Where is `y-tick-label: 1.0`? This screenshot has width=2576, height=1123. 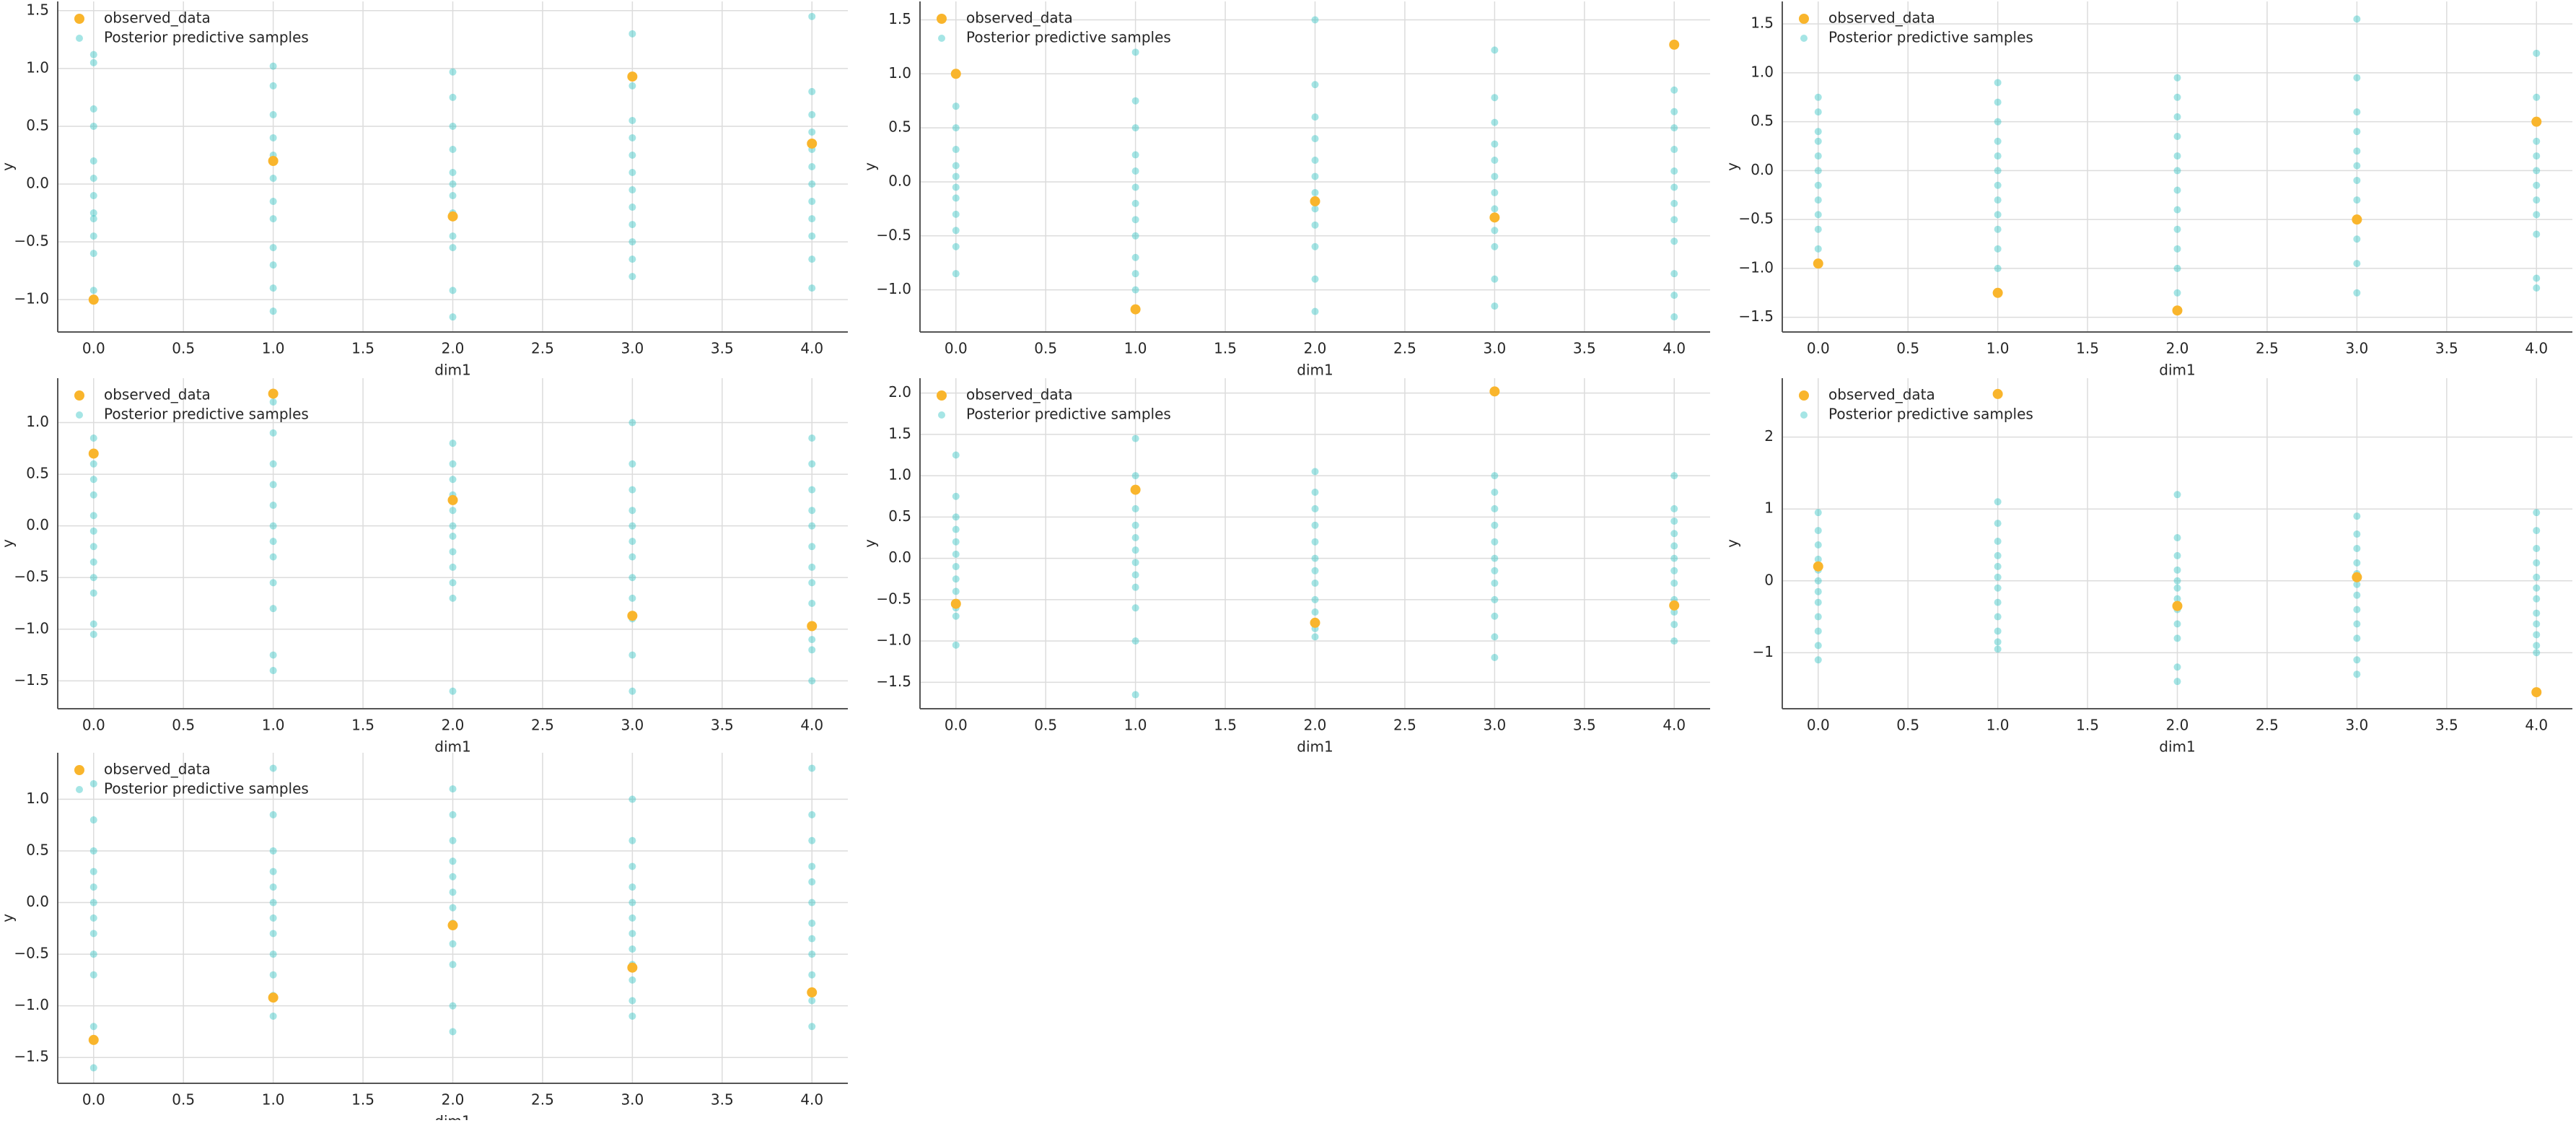
y-tick-label: 1.0 is located at coordinates (899, 475).